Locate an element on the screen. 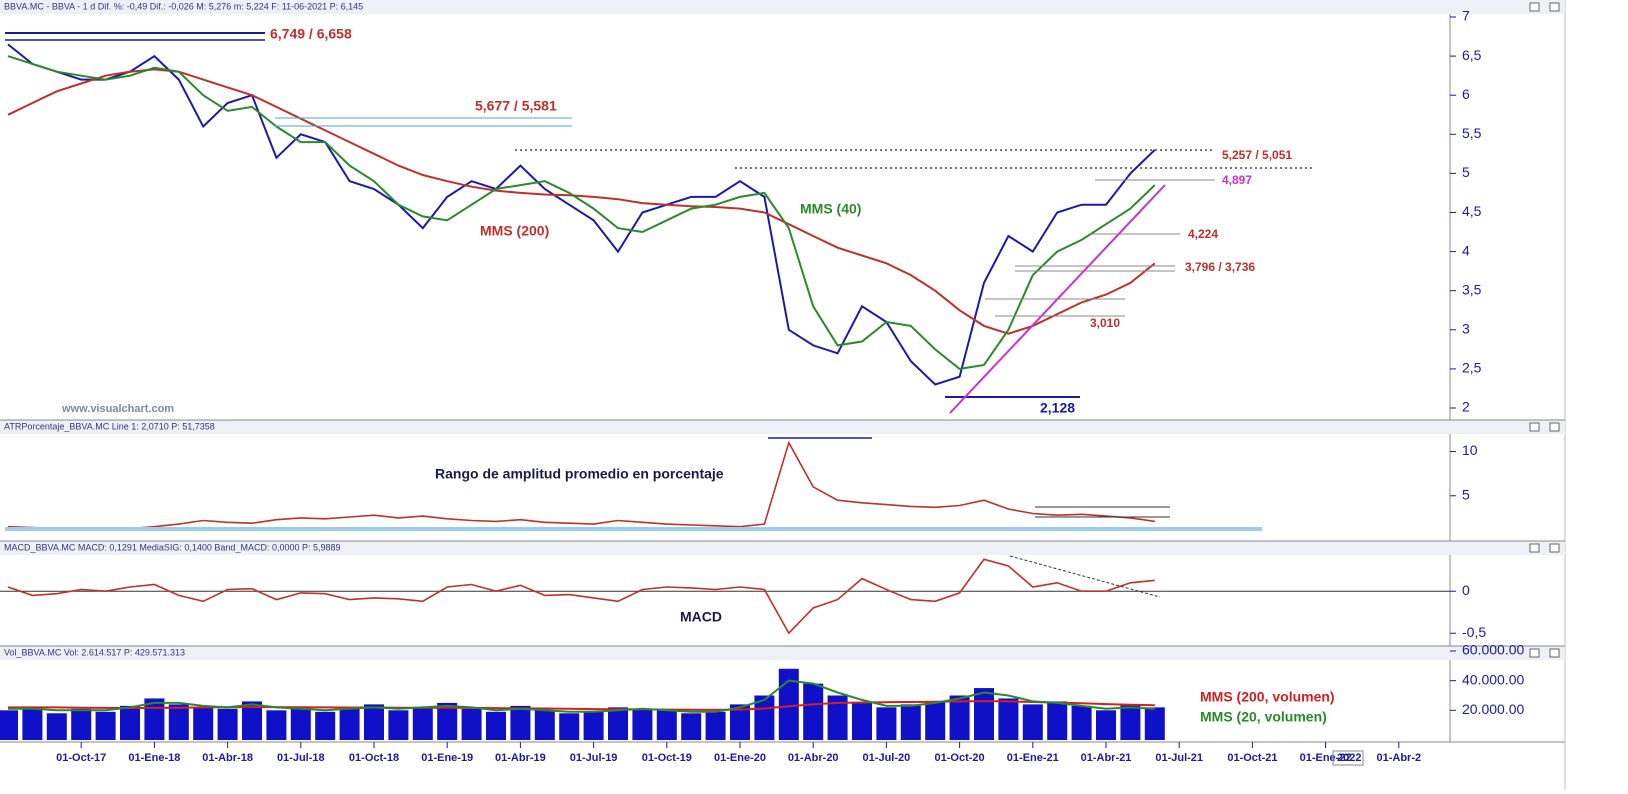 This screenshot has width=1628, height=794. annotation: 4,224 is located at coordinates (1203, 234).